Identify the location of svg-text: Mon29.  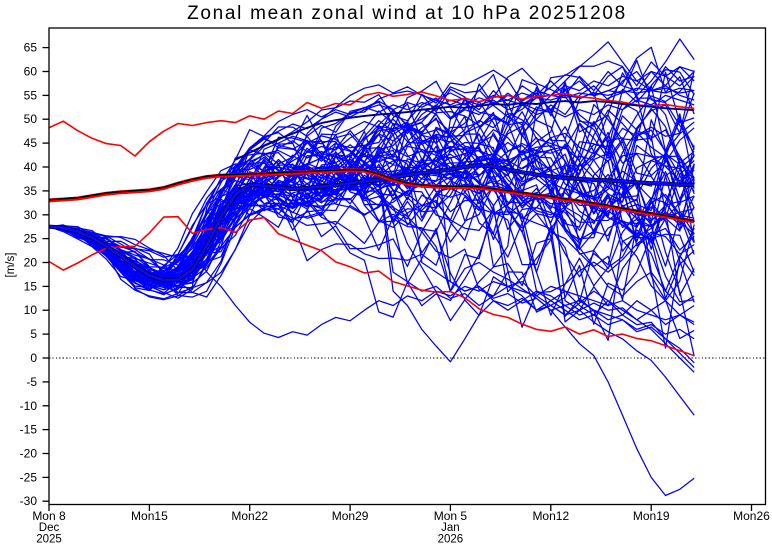
(350, 516).